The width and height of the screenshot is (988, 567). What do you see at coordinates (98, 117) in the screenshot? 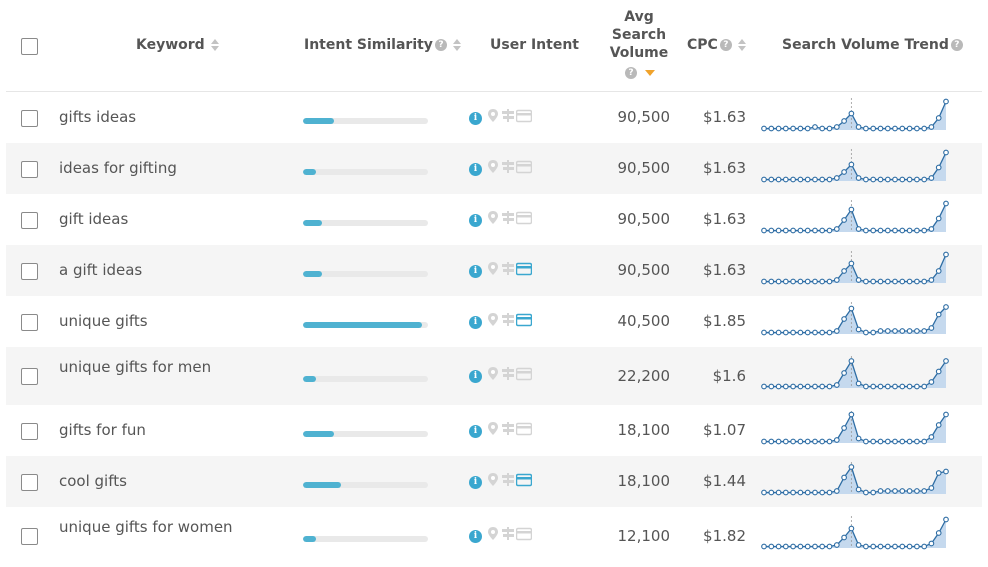
I see `keyword-text: gifts ideas` at bounding box center [98, 117].